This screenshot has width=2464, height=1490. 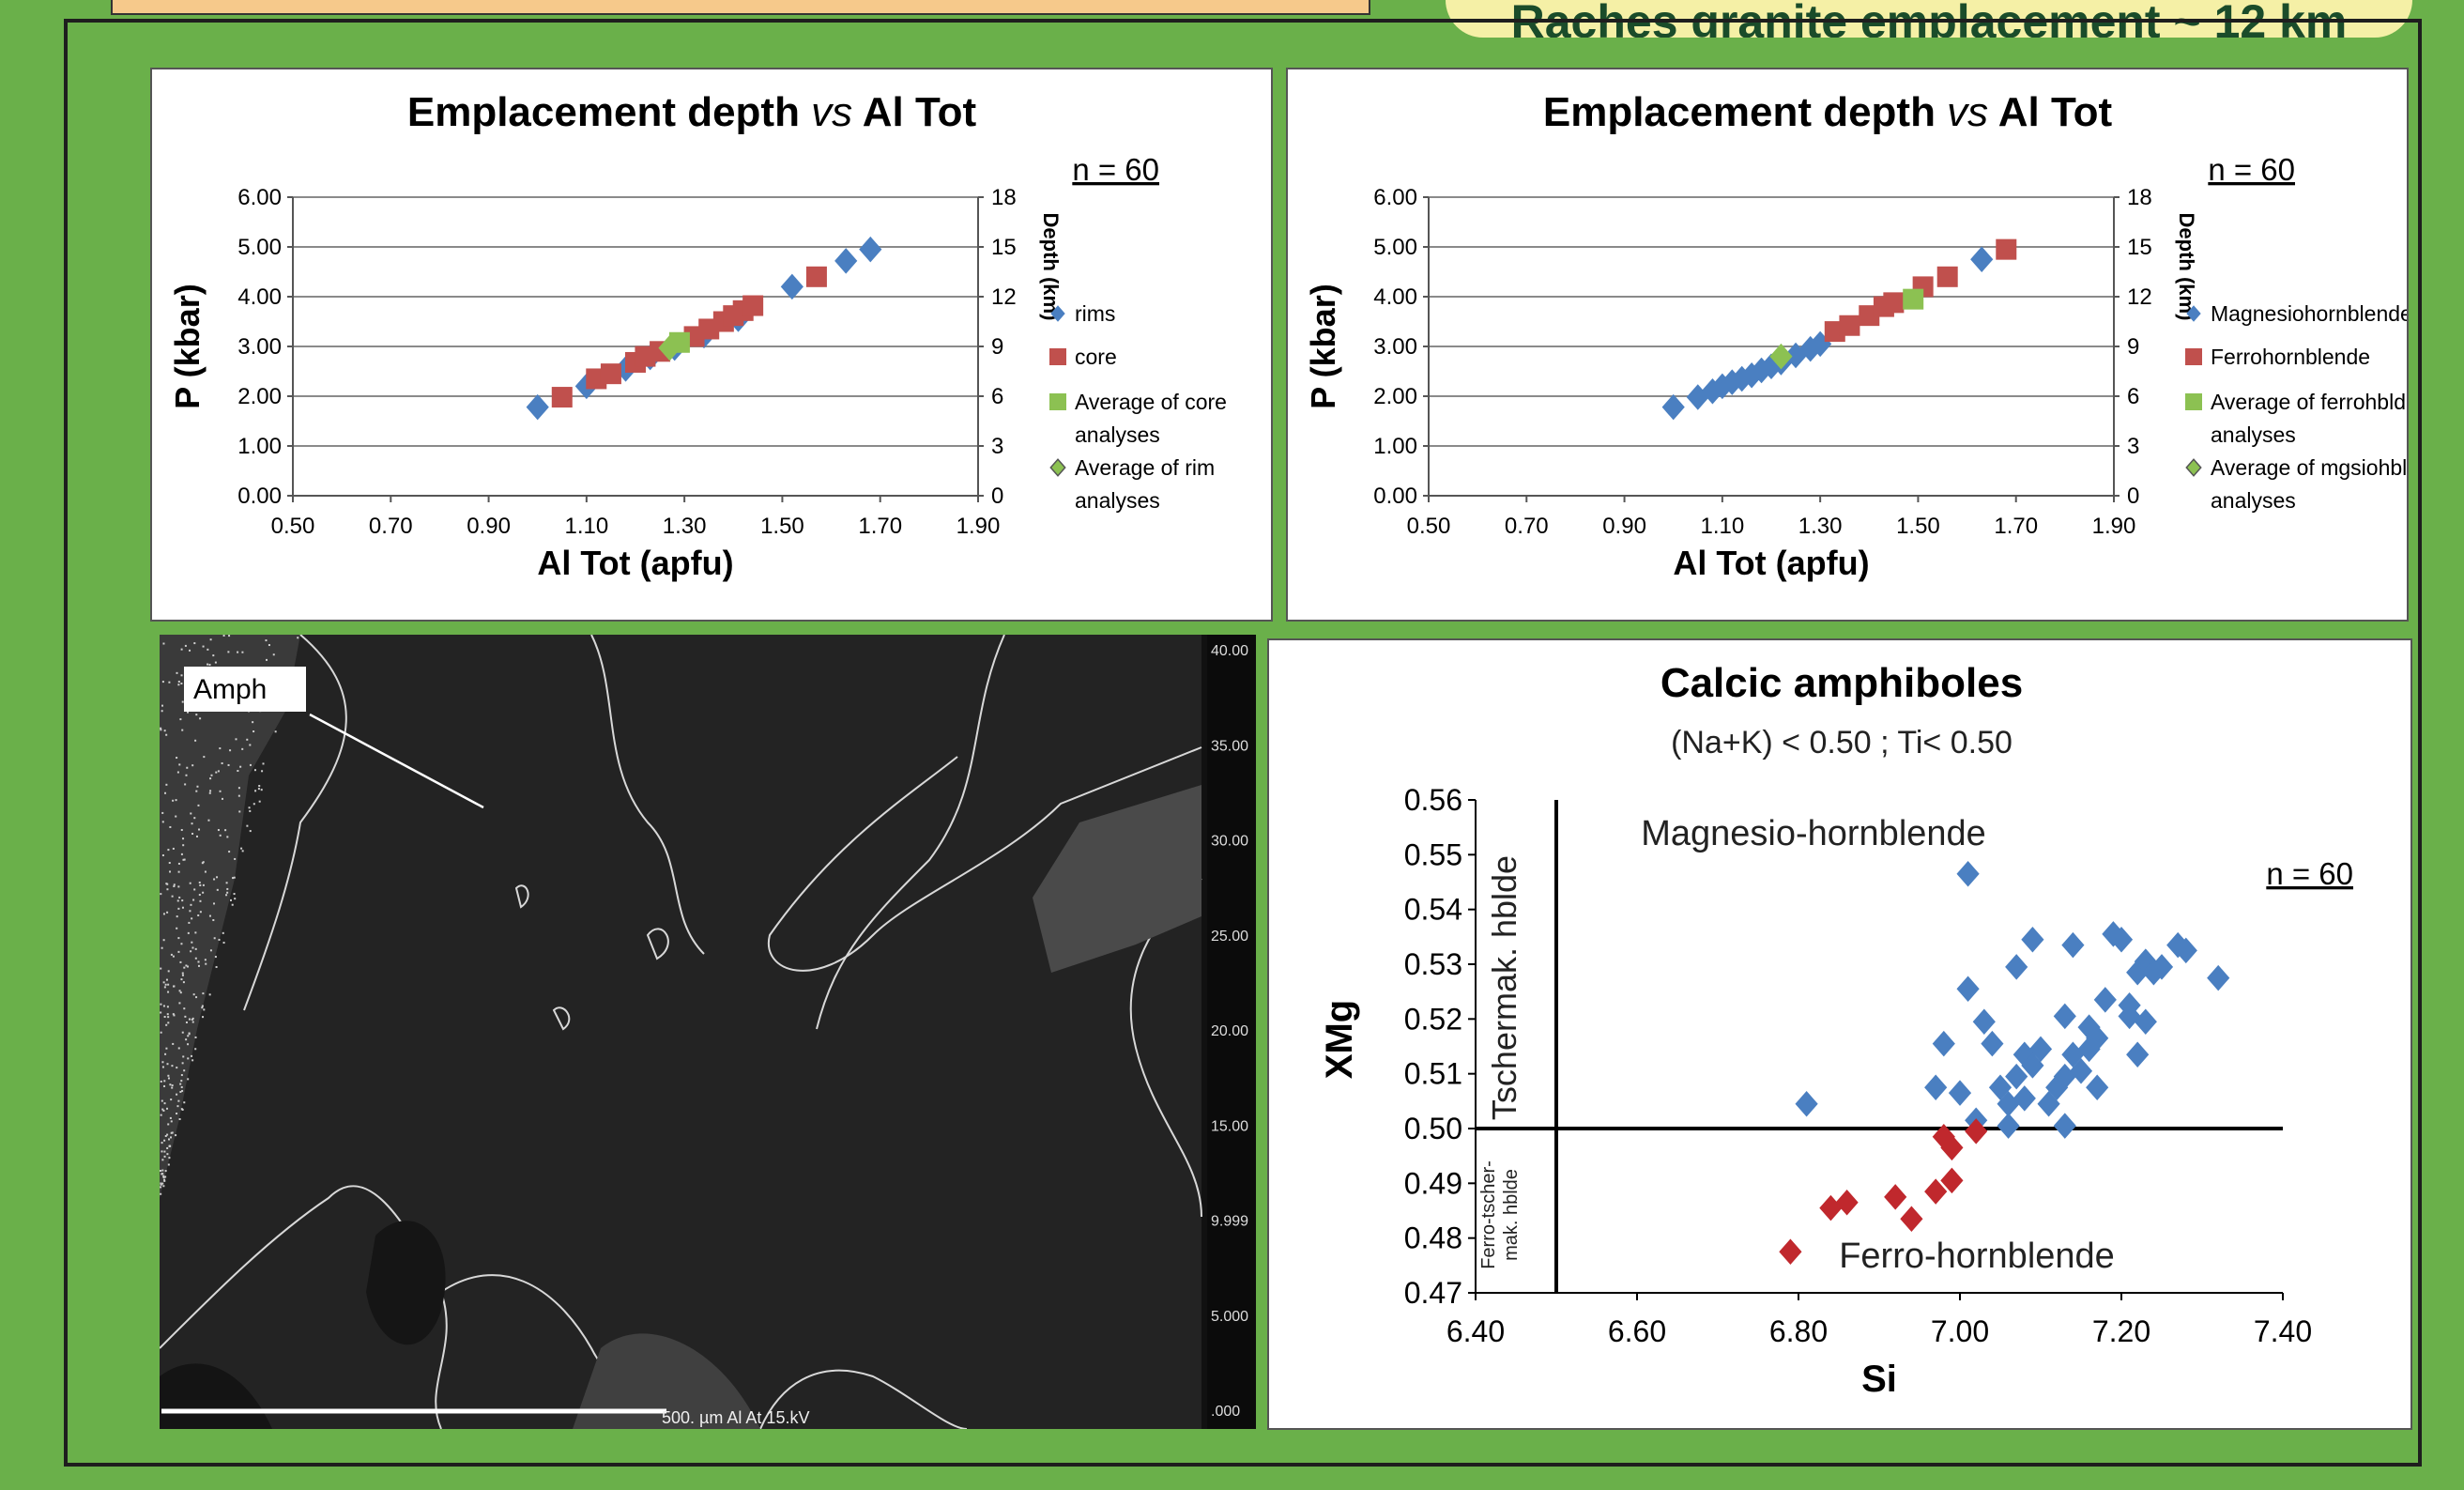 What do you see at coordinates (740, 8) in the screenshot?
I see `header-box` at bounding box center [740, 8].